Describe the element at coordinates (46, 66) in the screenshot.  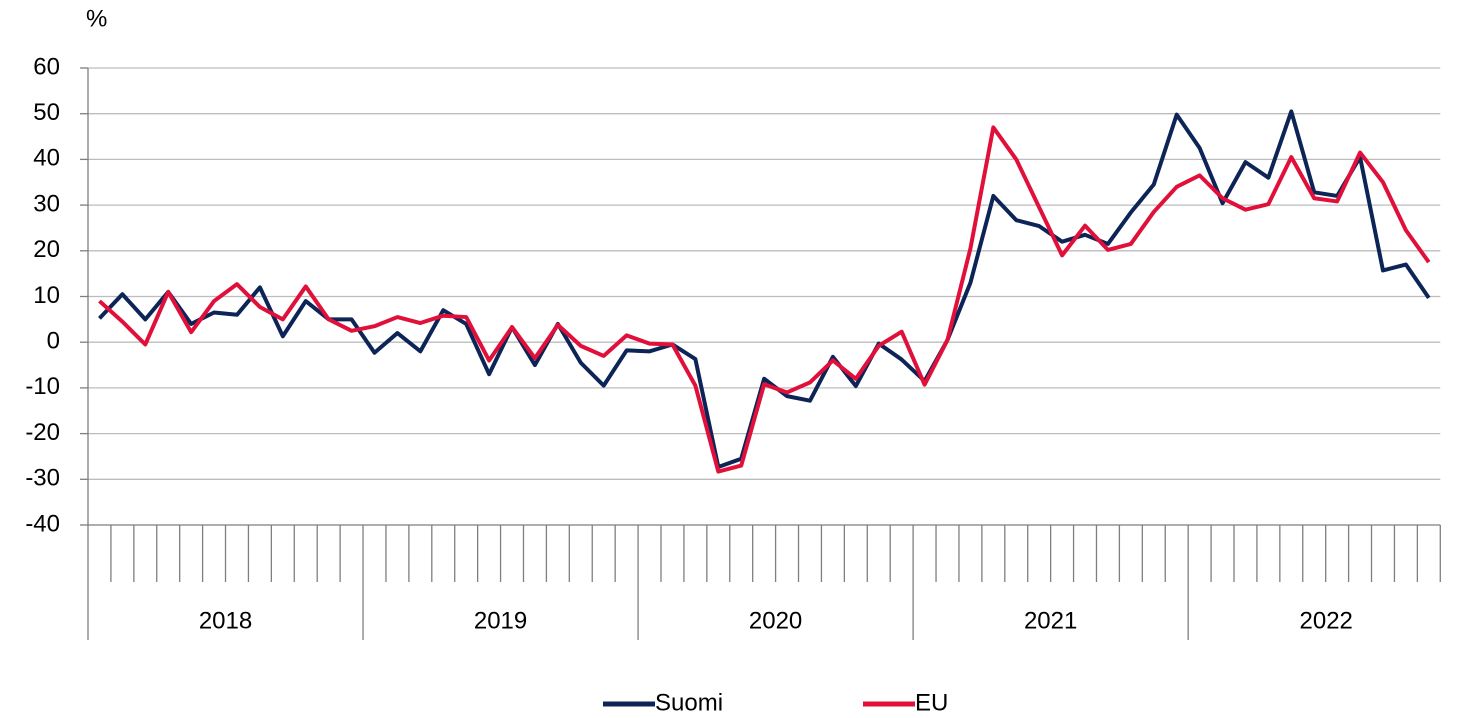
I see `y-tick-label: 60` at that location.